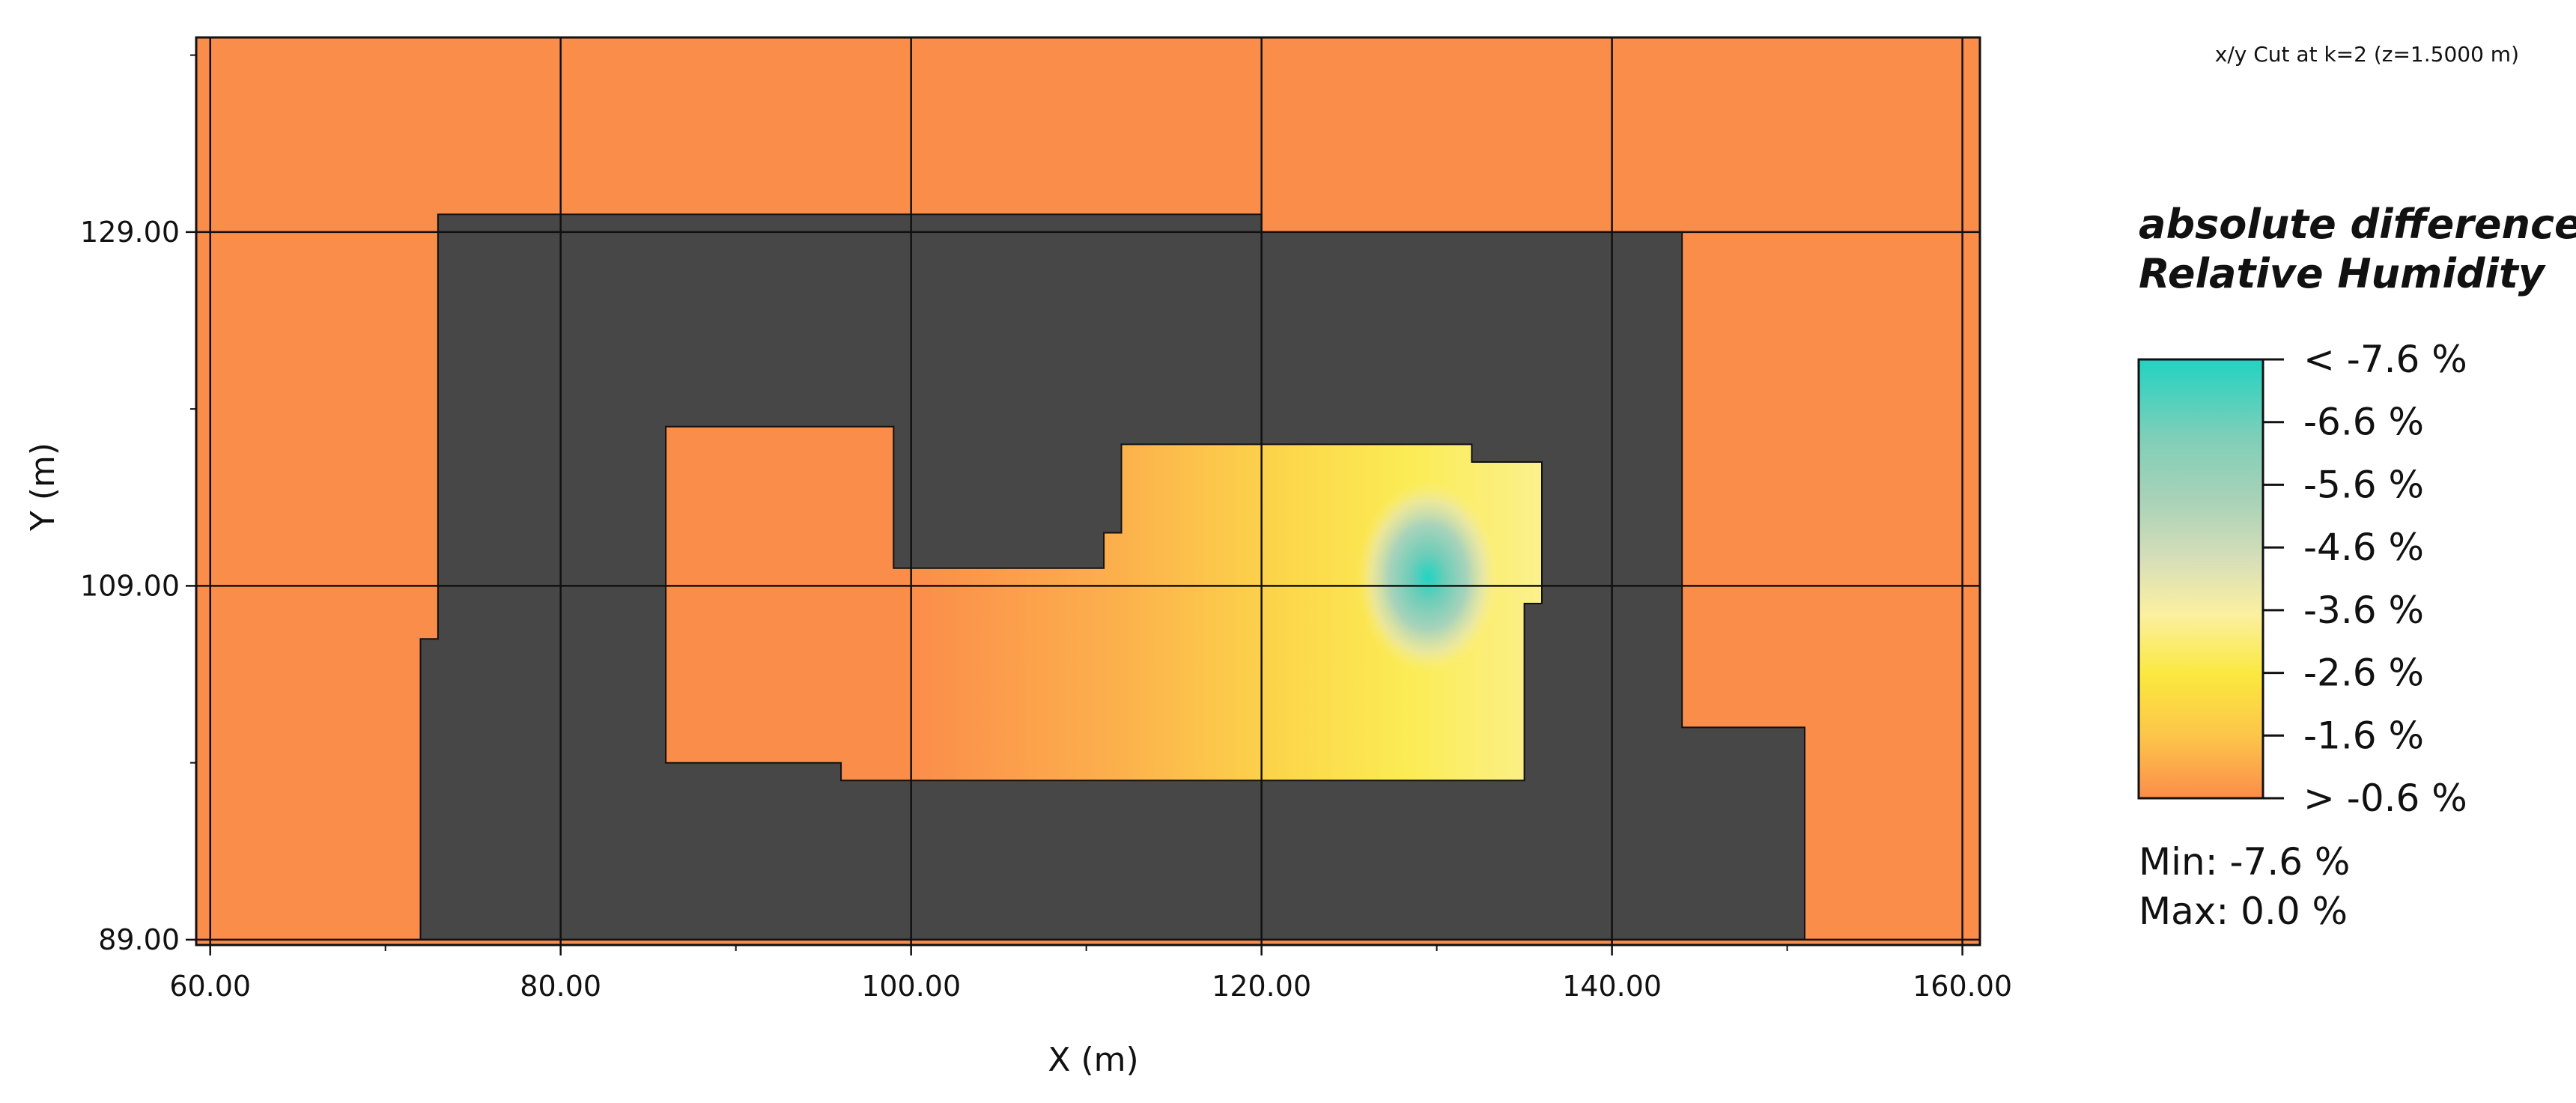  I want to click on legend-tick-label: < -7.6 %, so click(2385, 359).